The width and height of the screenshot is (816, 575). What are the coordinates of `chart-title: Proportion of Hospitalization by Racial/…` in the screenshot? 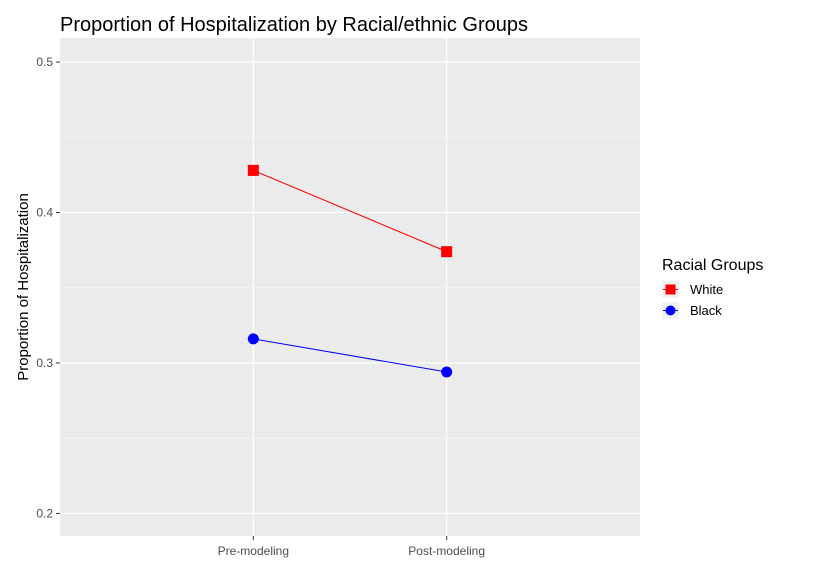 It's located at (294, 25).